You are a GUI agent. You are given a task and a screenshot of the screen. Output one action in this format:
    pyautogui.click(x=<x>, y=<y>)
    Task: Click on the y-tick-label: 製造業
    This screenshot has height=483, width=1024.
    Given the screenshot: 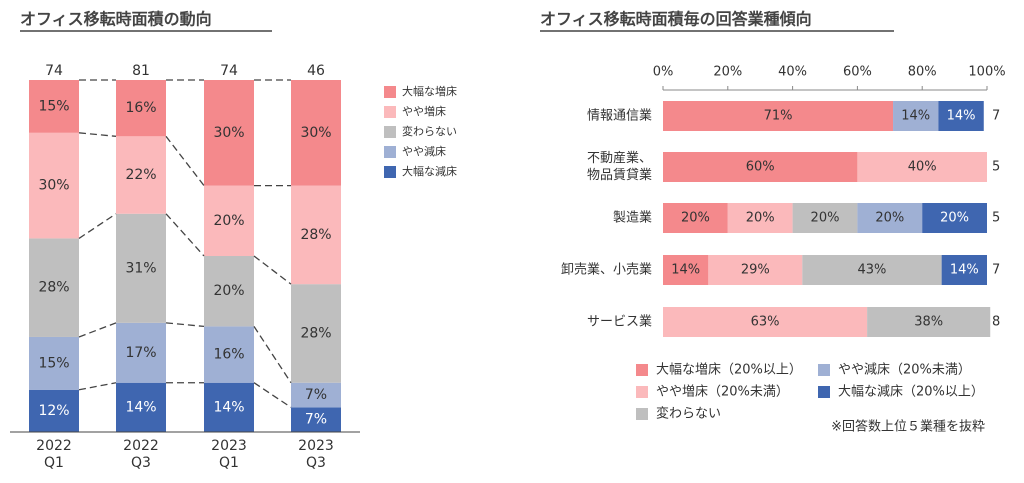 What is the action you would take?
    pyautogui.click(x=632, y=218)
    